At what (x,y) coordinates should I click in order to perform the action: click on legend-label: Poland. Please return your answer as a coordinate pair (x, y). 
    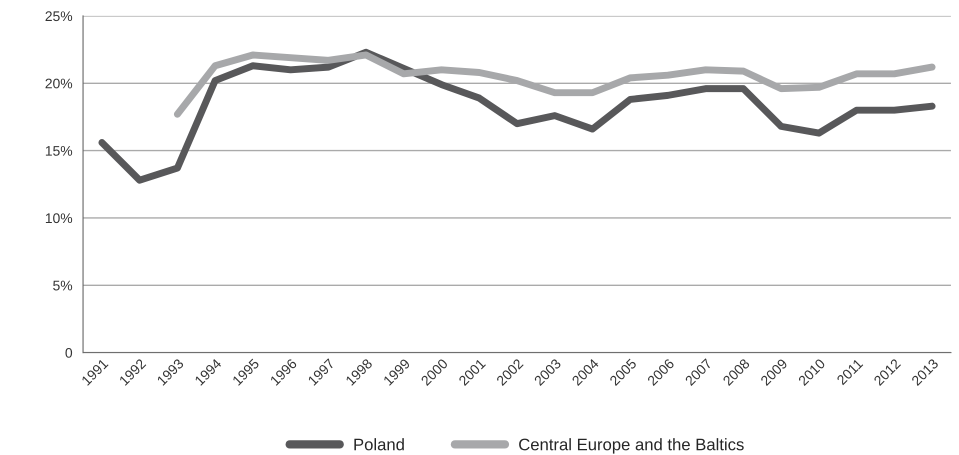
    Looking at the image, I should click on (379, 444).